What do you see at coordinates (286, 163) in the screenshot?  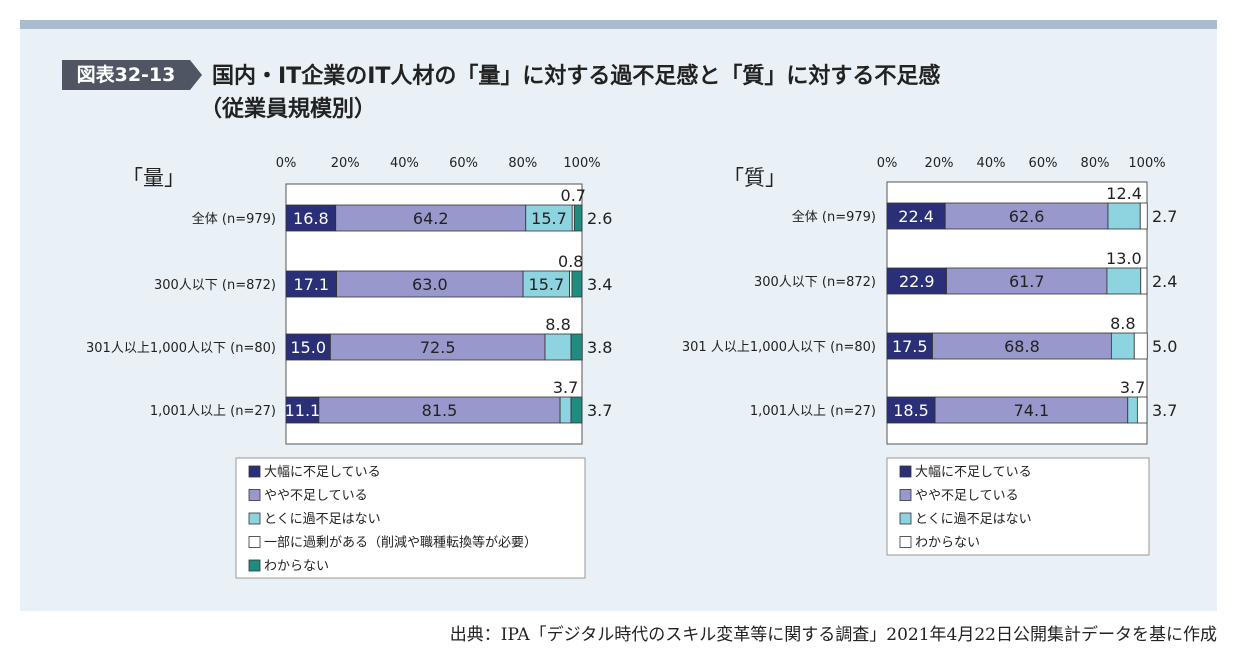 I see `quantity-tick-label: 0%` at bounding box center [286, 163].